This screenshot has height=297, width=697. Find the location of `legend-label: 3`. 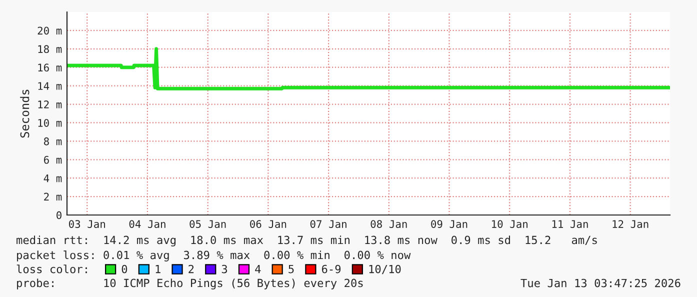

legend-label: 3 is located at coordinates (225, 269).